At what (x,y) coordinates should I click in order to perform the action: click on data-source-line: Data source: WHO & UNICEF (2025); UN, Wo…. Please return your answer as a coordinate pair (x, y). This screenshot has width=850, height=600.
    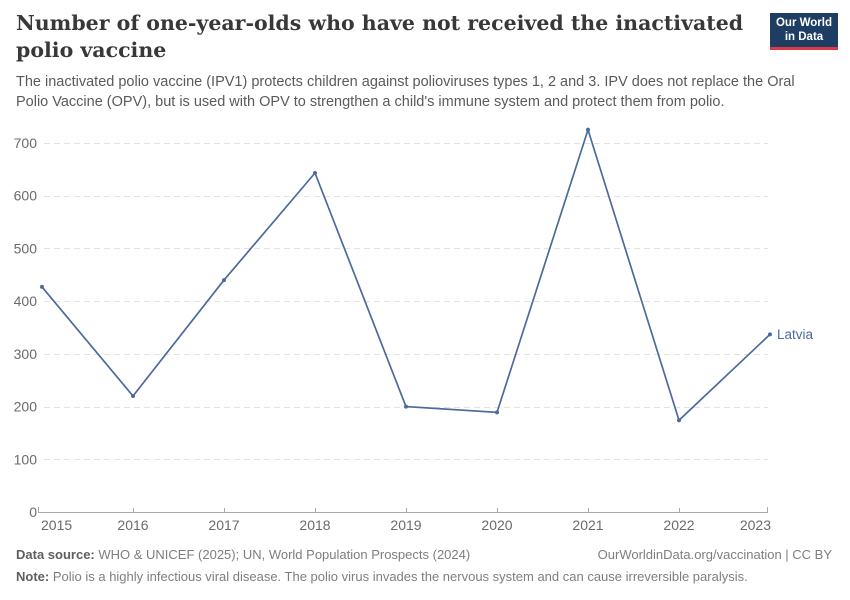
    Looking at the image, I should click on (243, 554).